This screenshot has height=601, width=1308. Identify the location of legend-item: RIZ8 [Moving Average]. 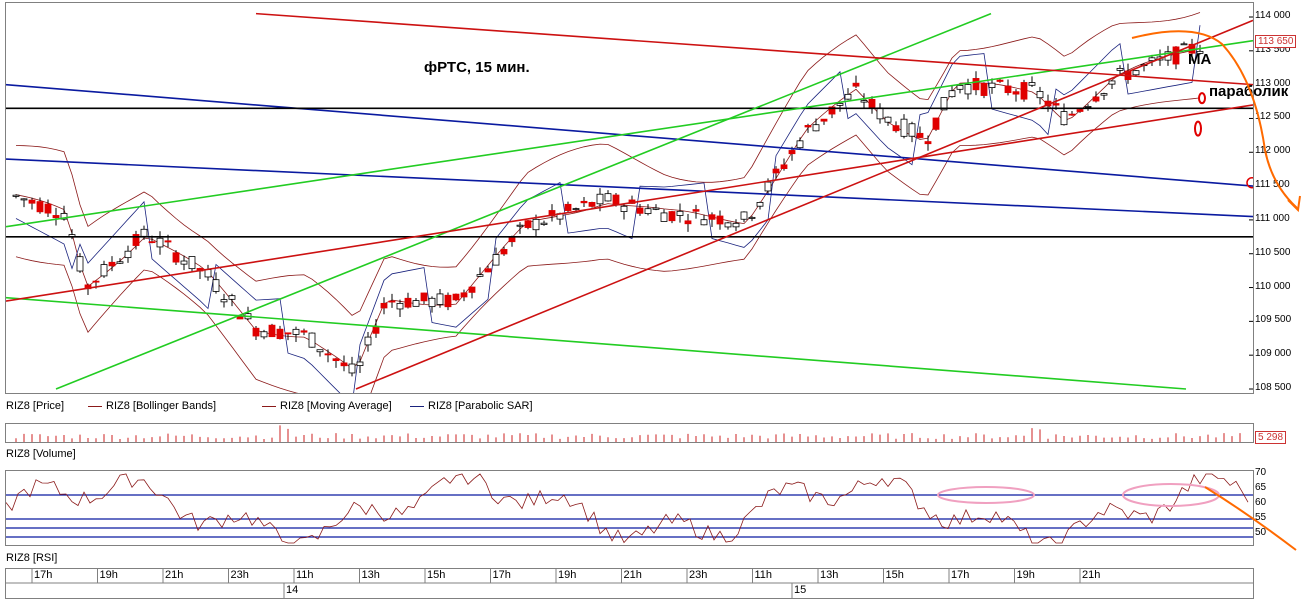
(327, 406).